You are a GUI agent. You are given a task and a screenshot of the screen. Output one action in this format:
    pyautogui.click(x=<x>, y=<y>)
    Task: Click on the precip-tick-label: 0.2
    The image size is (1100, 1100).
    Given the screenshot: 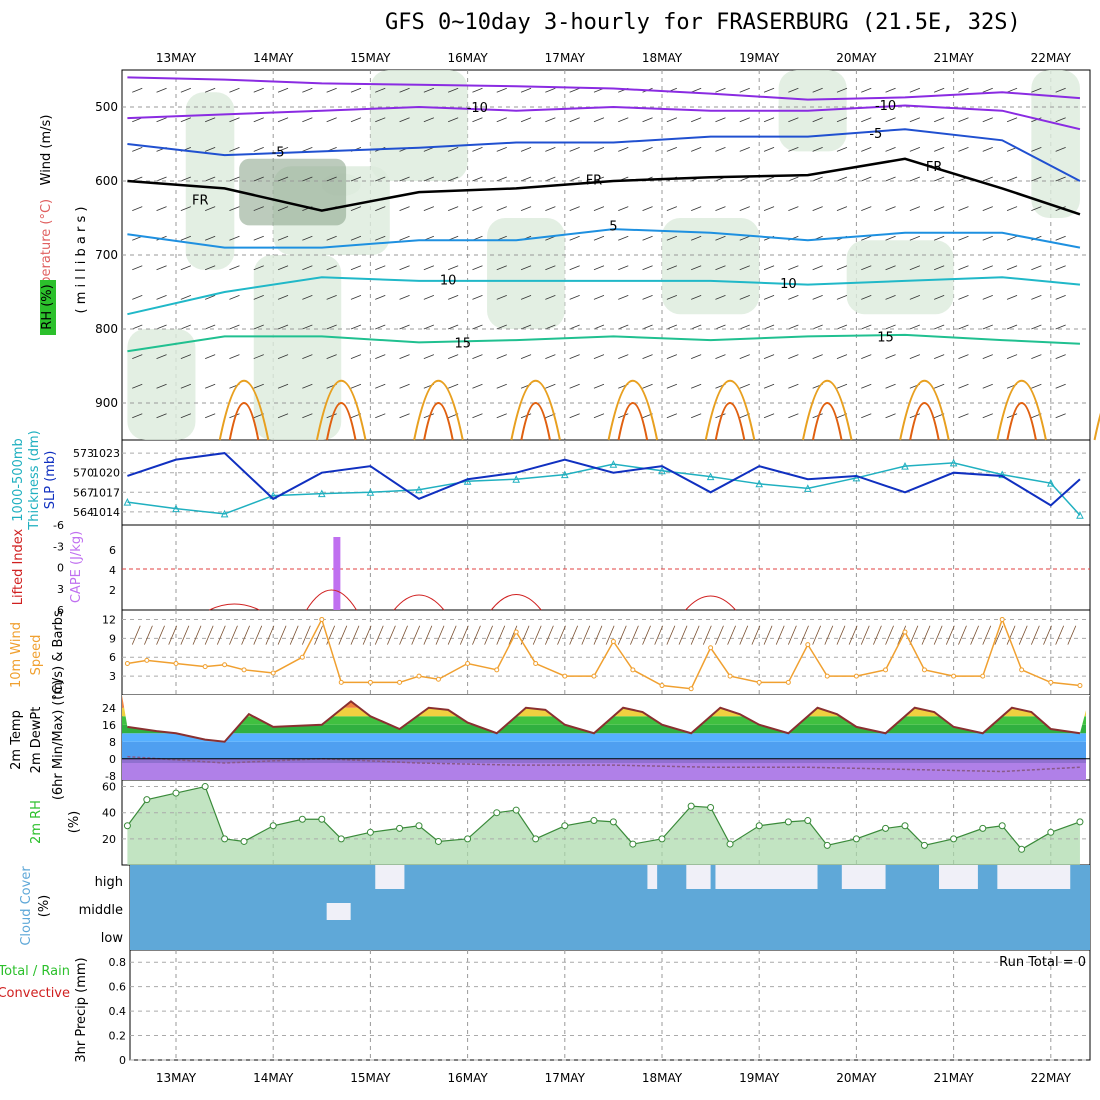 What is the action you would take?
    pyautogui.click(x=118, y=1036)
    